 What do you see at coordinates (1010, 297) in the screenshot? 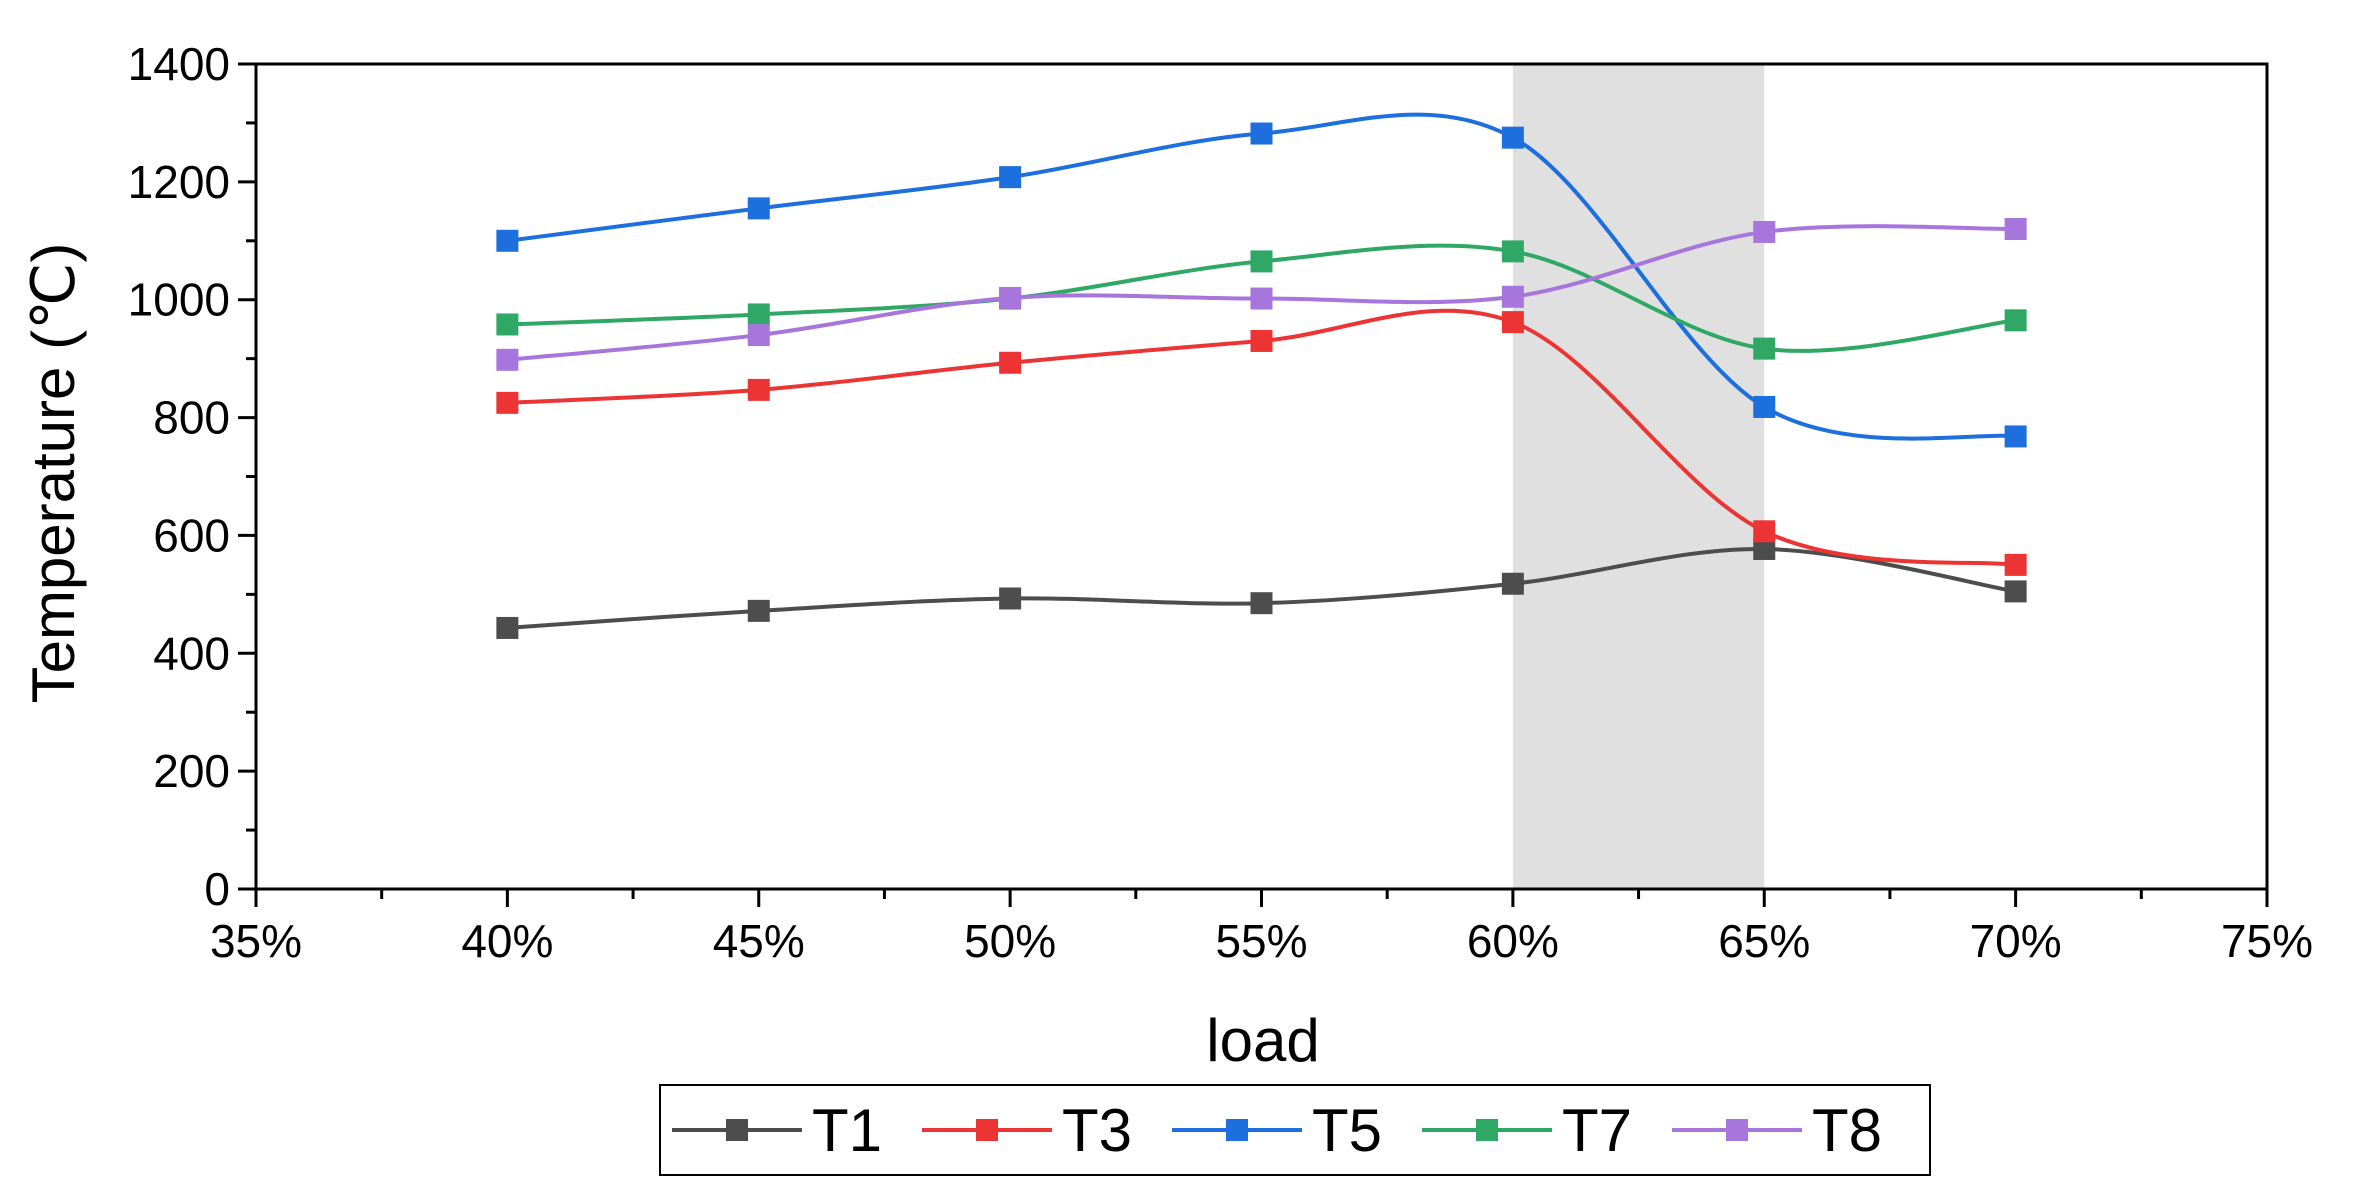
I see `data-point-T8-50%` at bounding box center [1010, 297].